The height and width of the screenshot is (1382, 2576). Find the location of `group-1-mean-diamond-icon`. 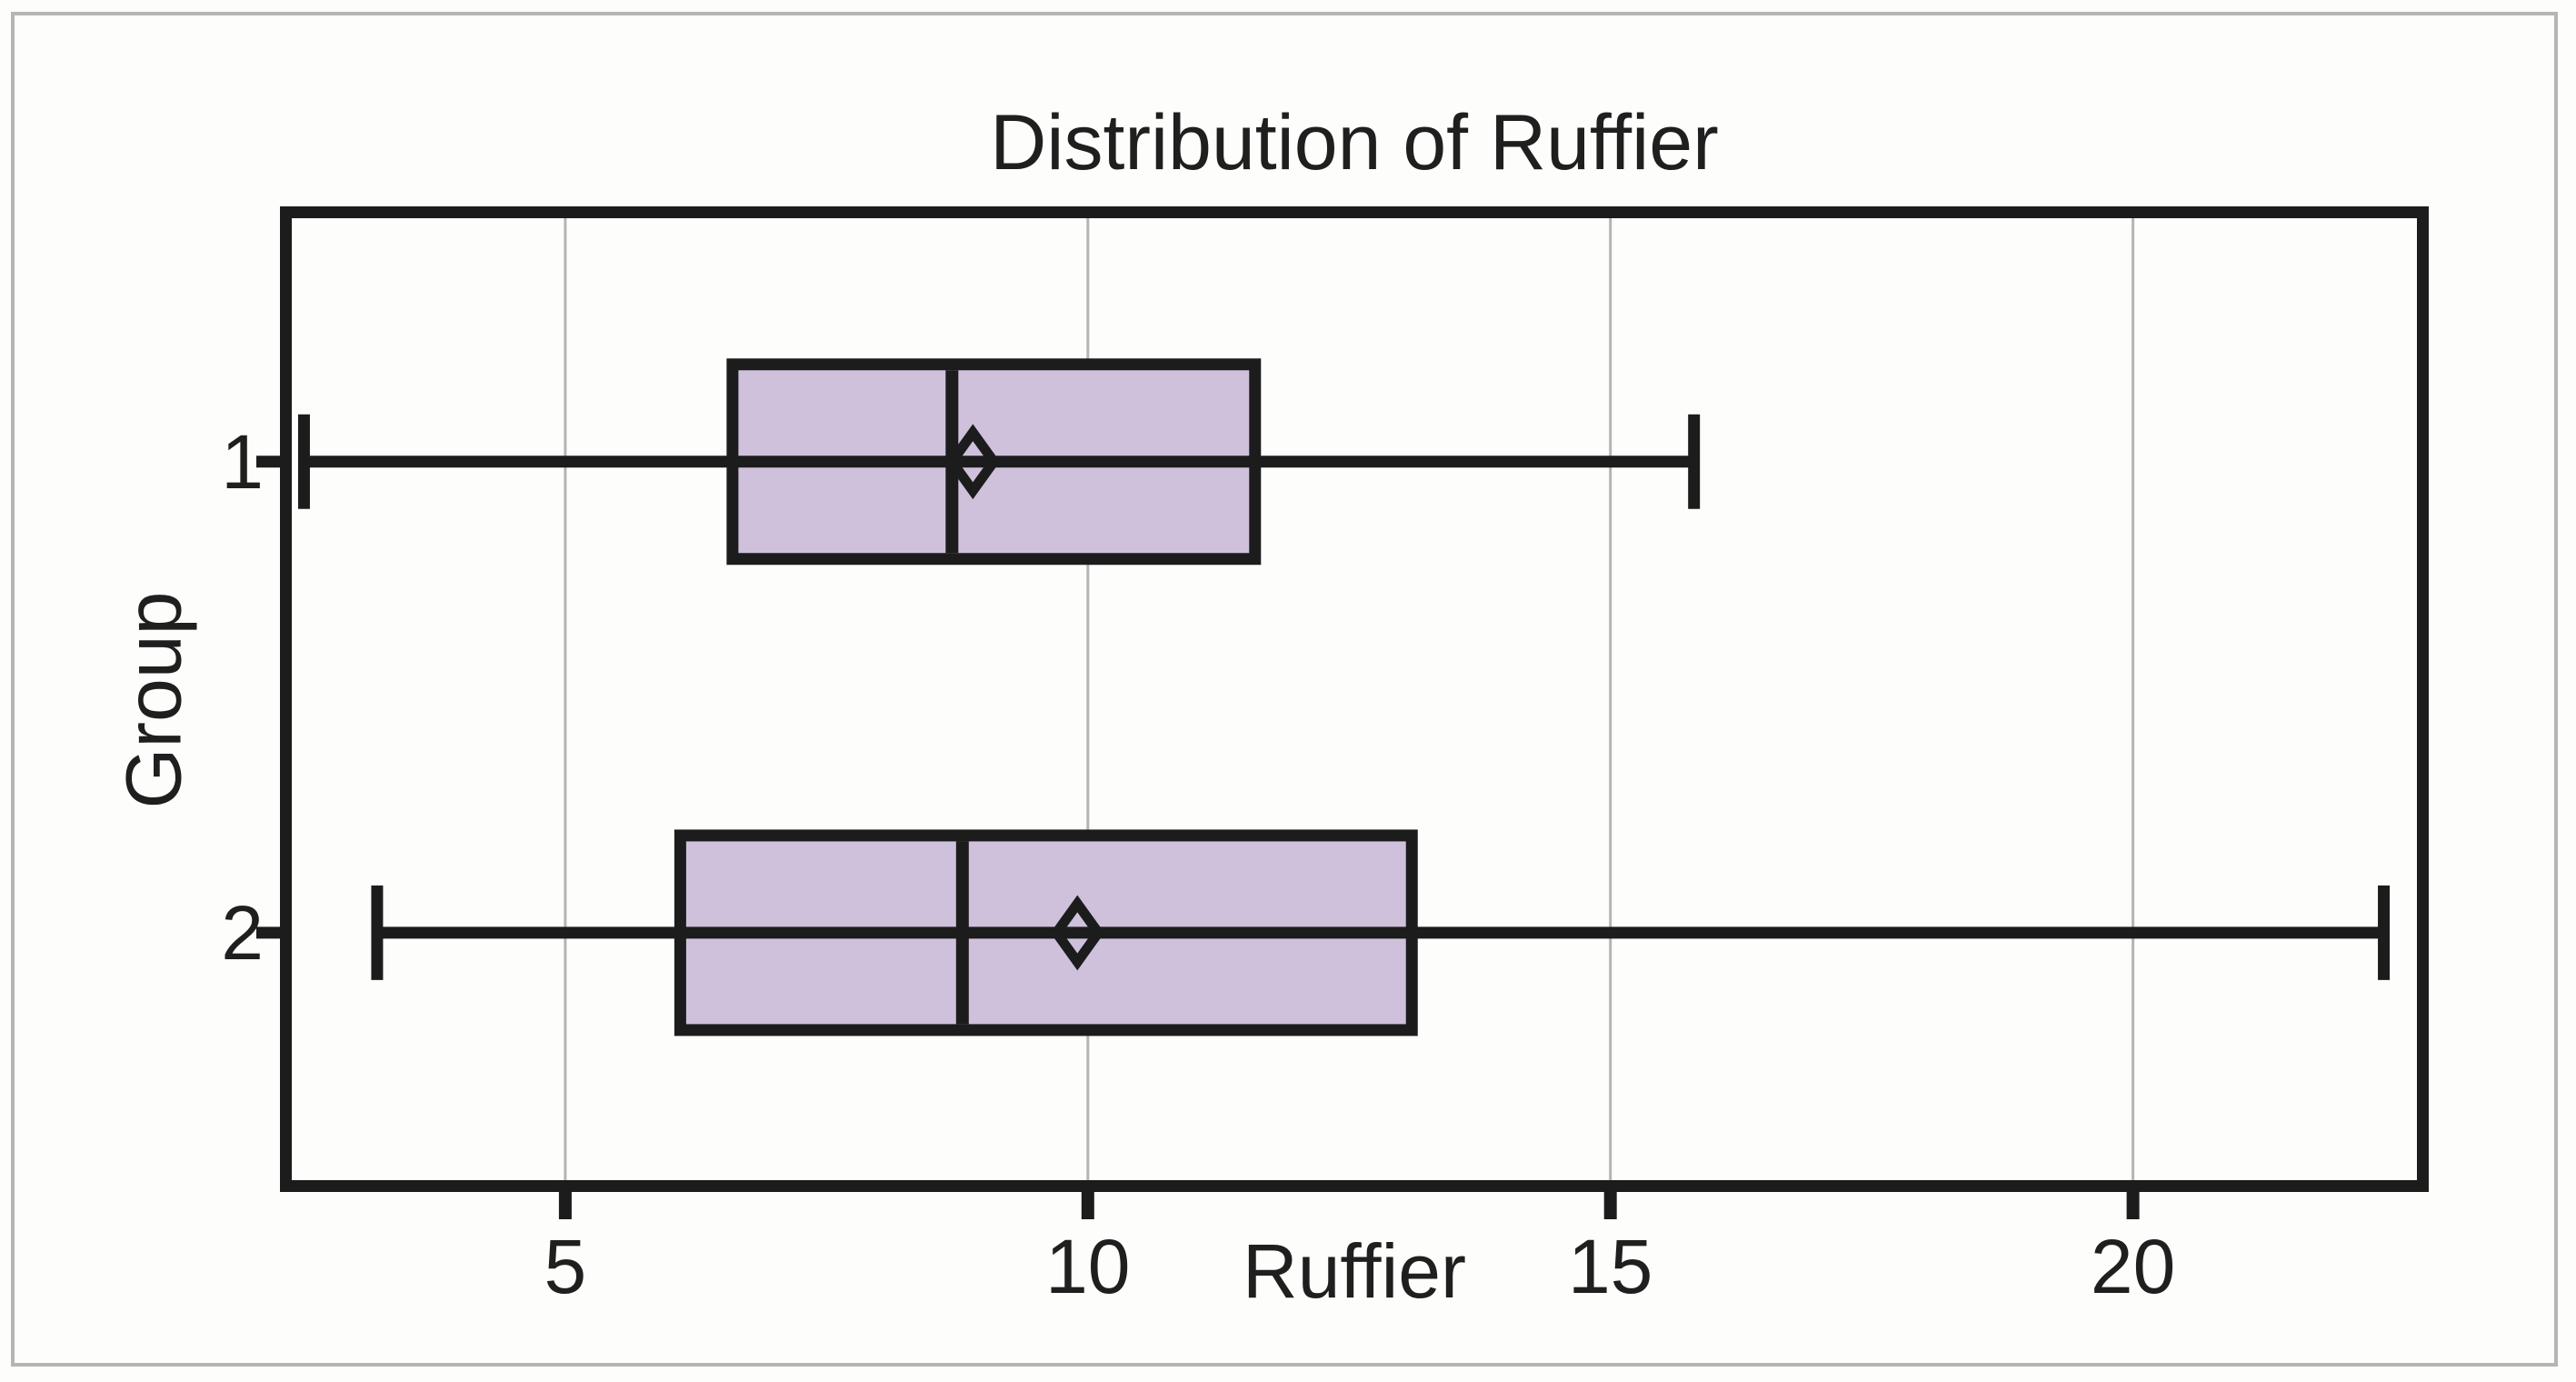

group-1-mean-diamond-icon is located at coordinates (973, 462).